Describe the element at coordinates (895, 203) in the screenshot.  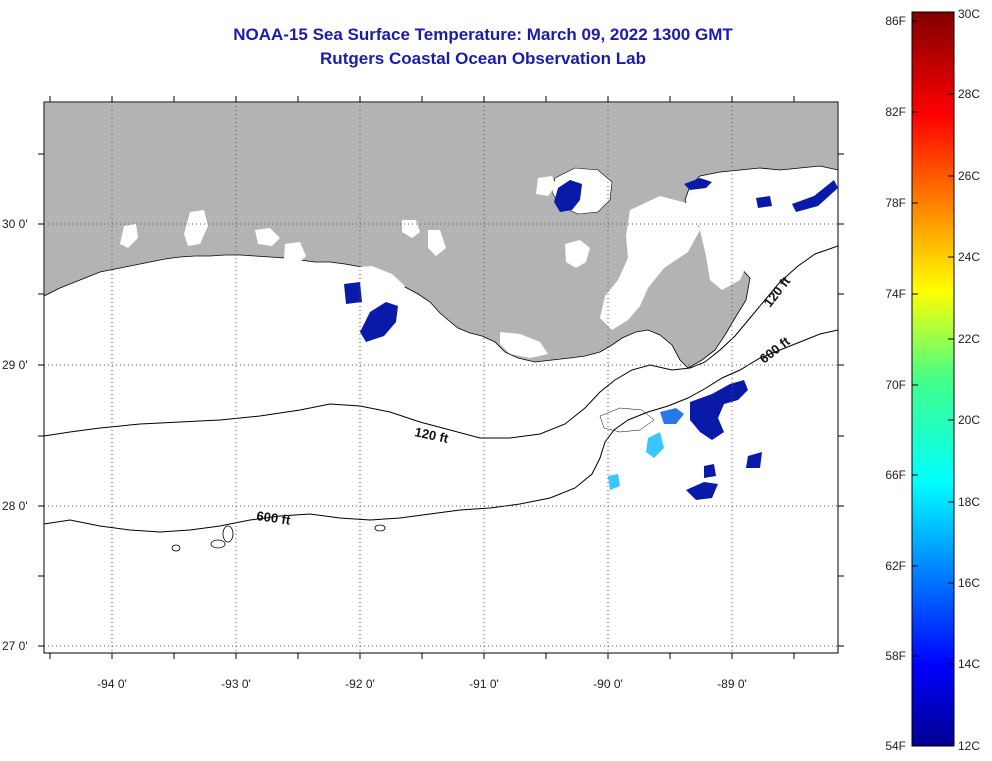
I see `colorbar-f-78: 78F` at that location.